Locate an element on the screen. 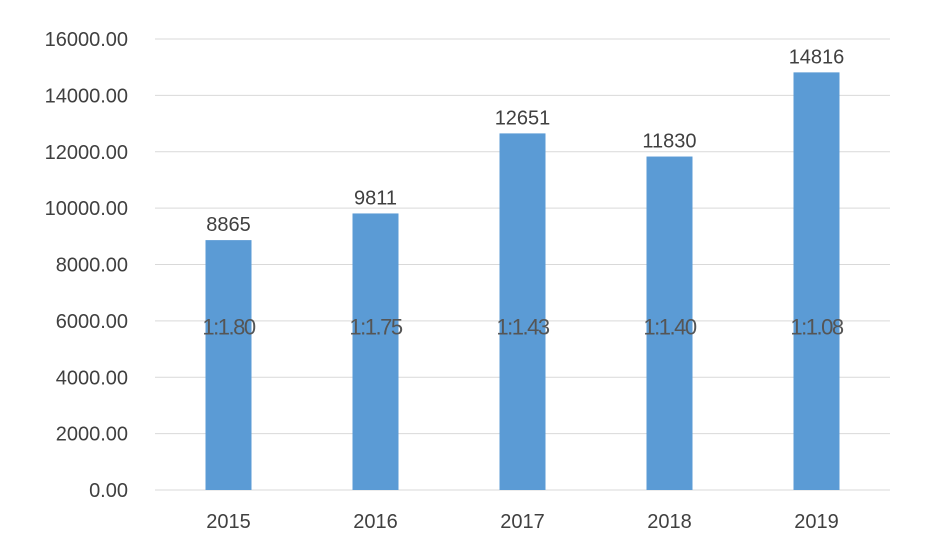 The image size is (932, 558). x-tick-label: 2016 is located at coordinates (375, 522).